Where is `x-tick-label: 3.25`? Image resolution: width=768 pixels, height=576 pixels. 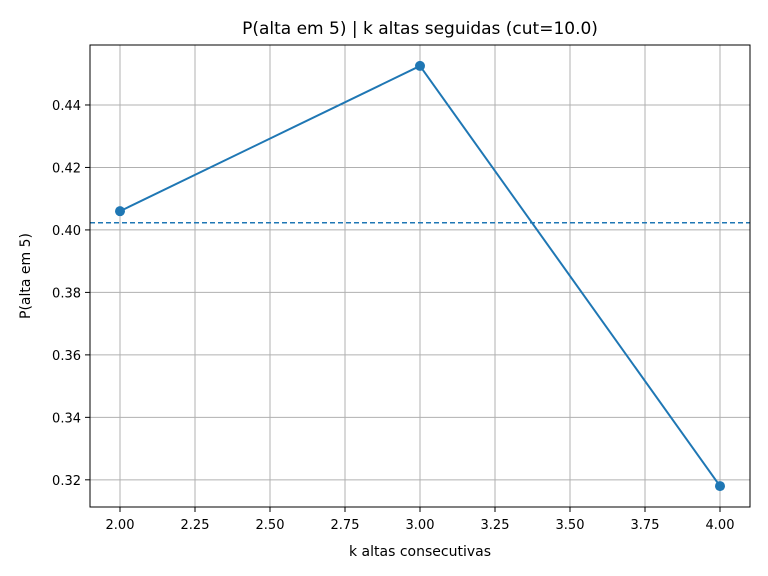
x-tick-label: 3.25 is located at coordinates (495, 525).